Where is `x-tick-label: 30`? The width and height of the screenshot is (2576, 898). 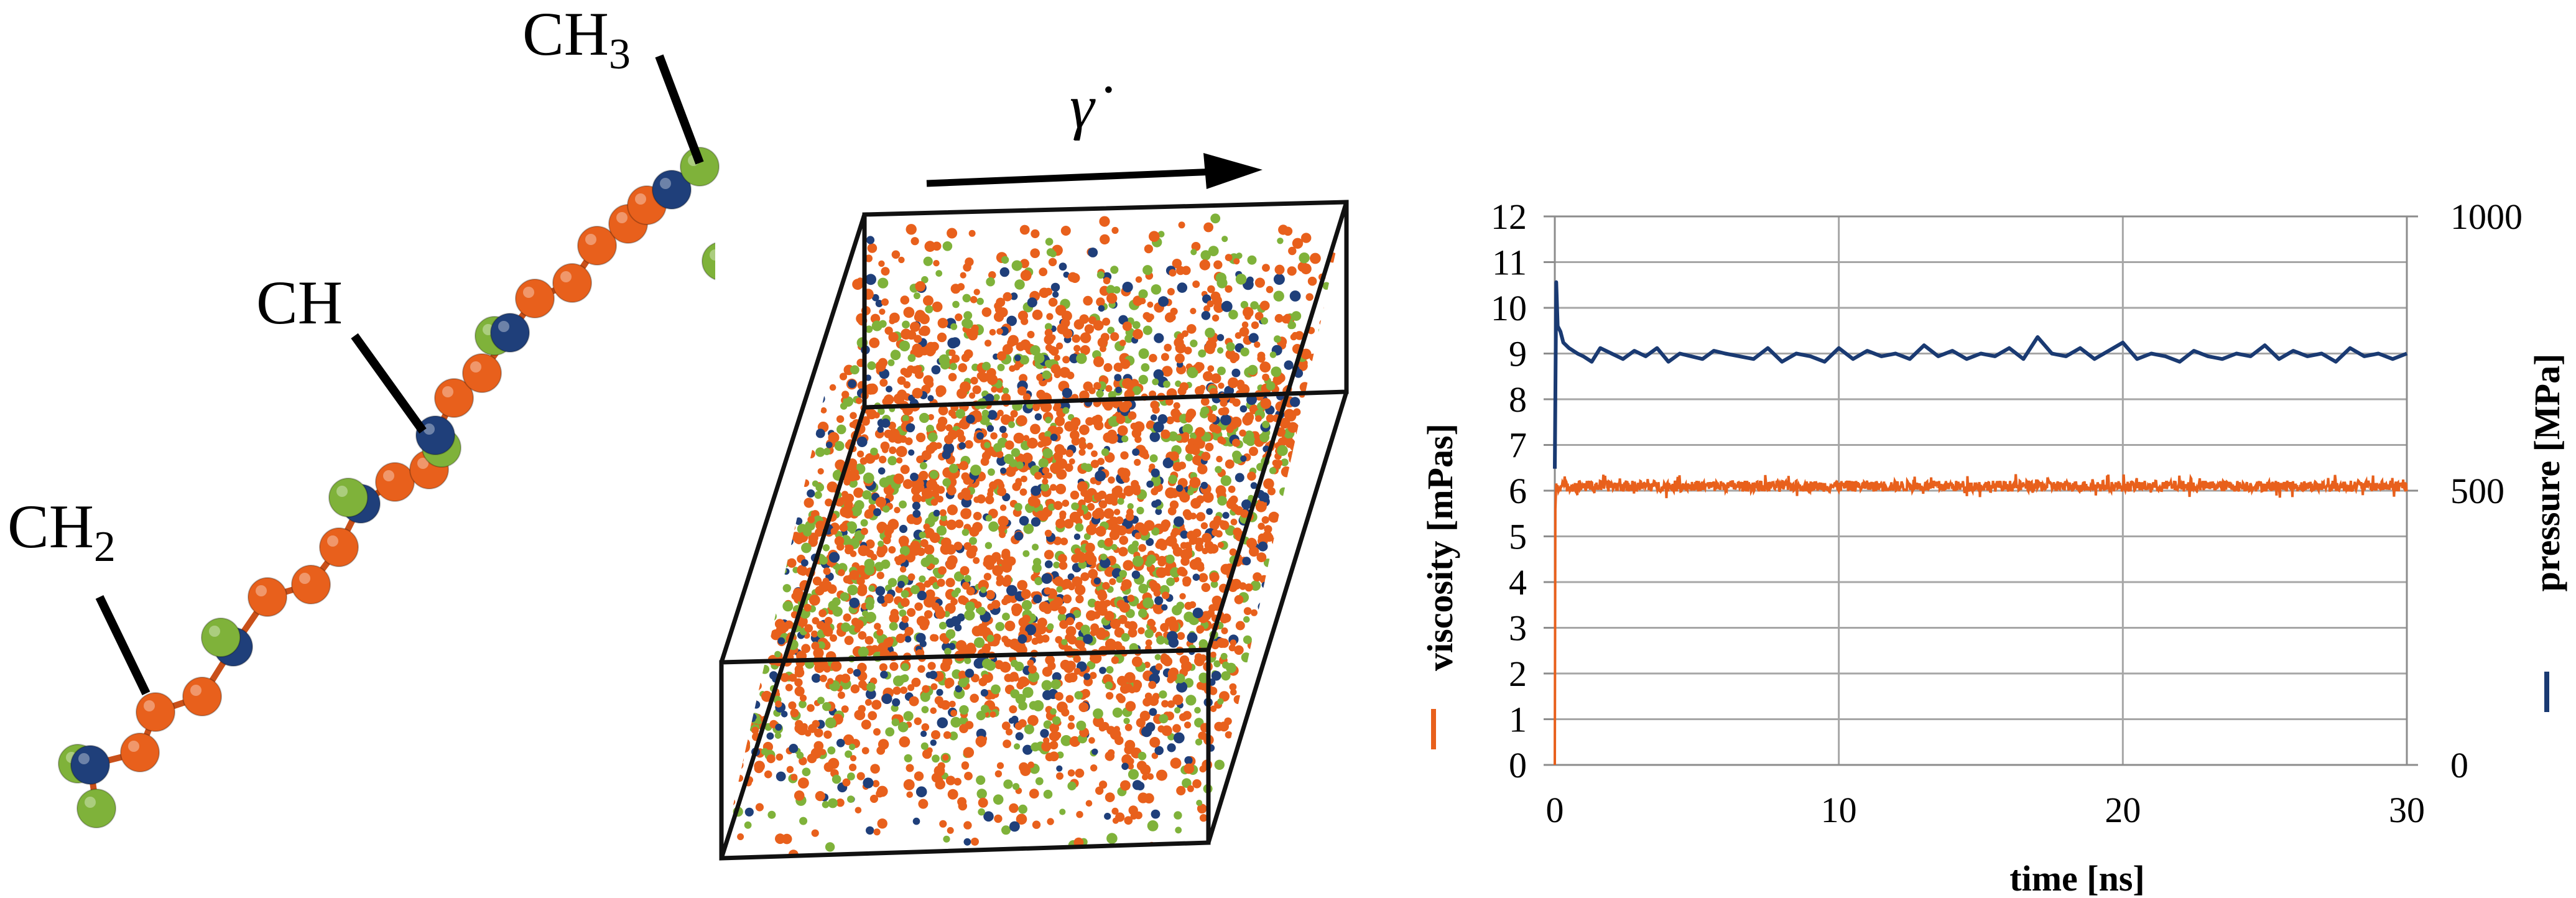
x-tick-label: 30 is located at coordinates (2407, 810).